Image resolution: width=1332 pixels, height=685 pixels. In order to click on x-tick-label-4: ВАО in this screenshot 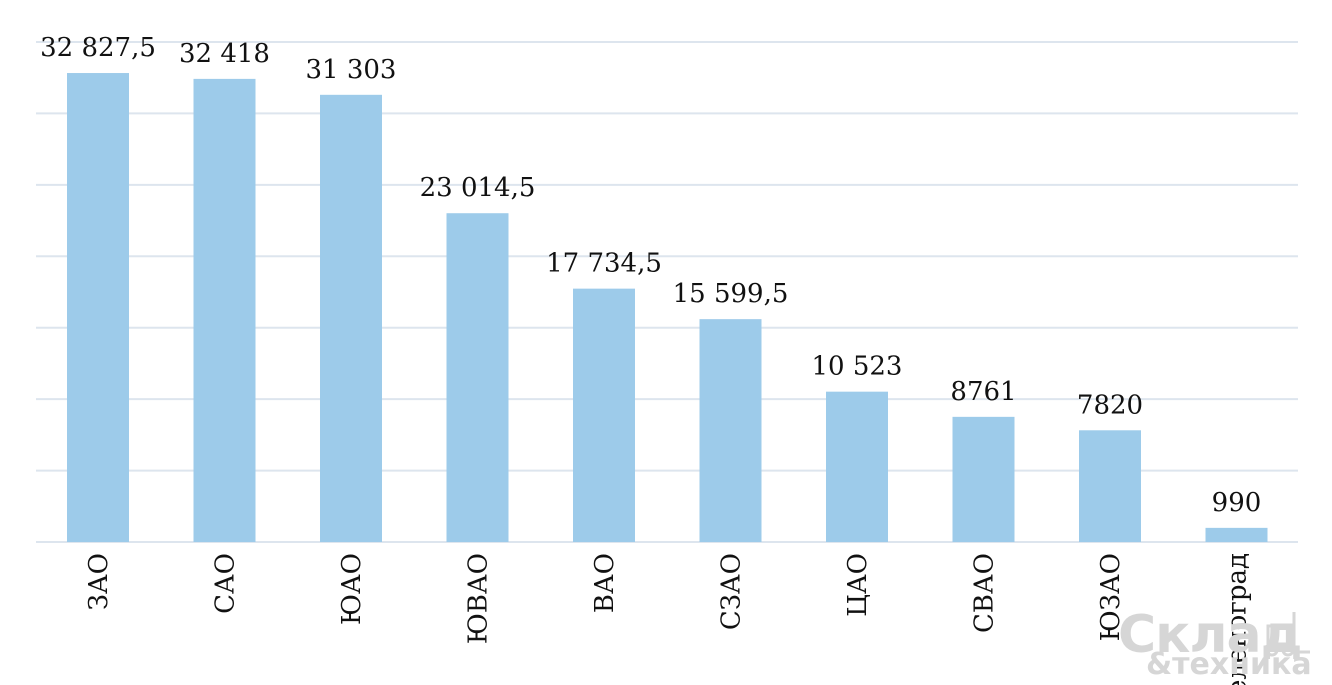, I will do `click(605, 583)`.